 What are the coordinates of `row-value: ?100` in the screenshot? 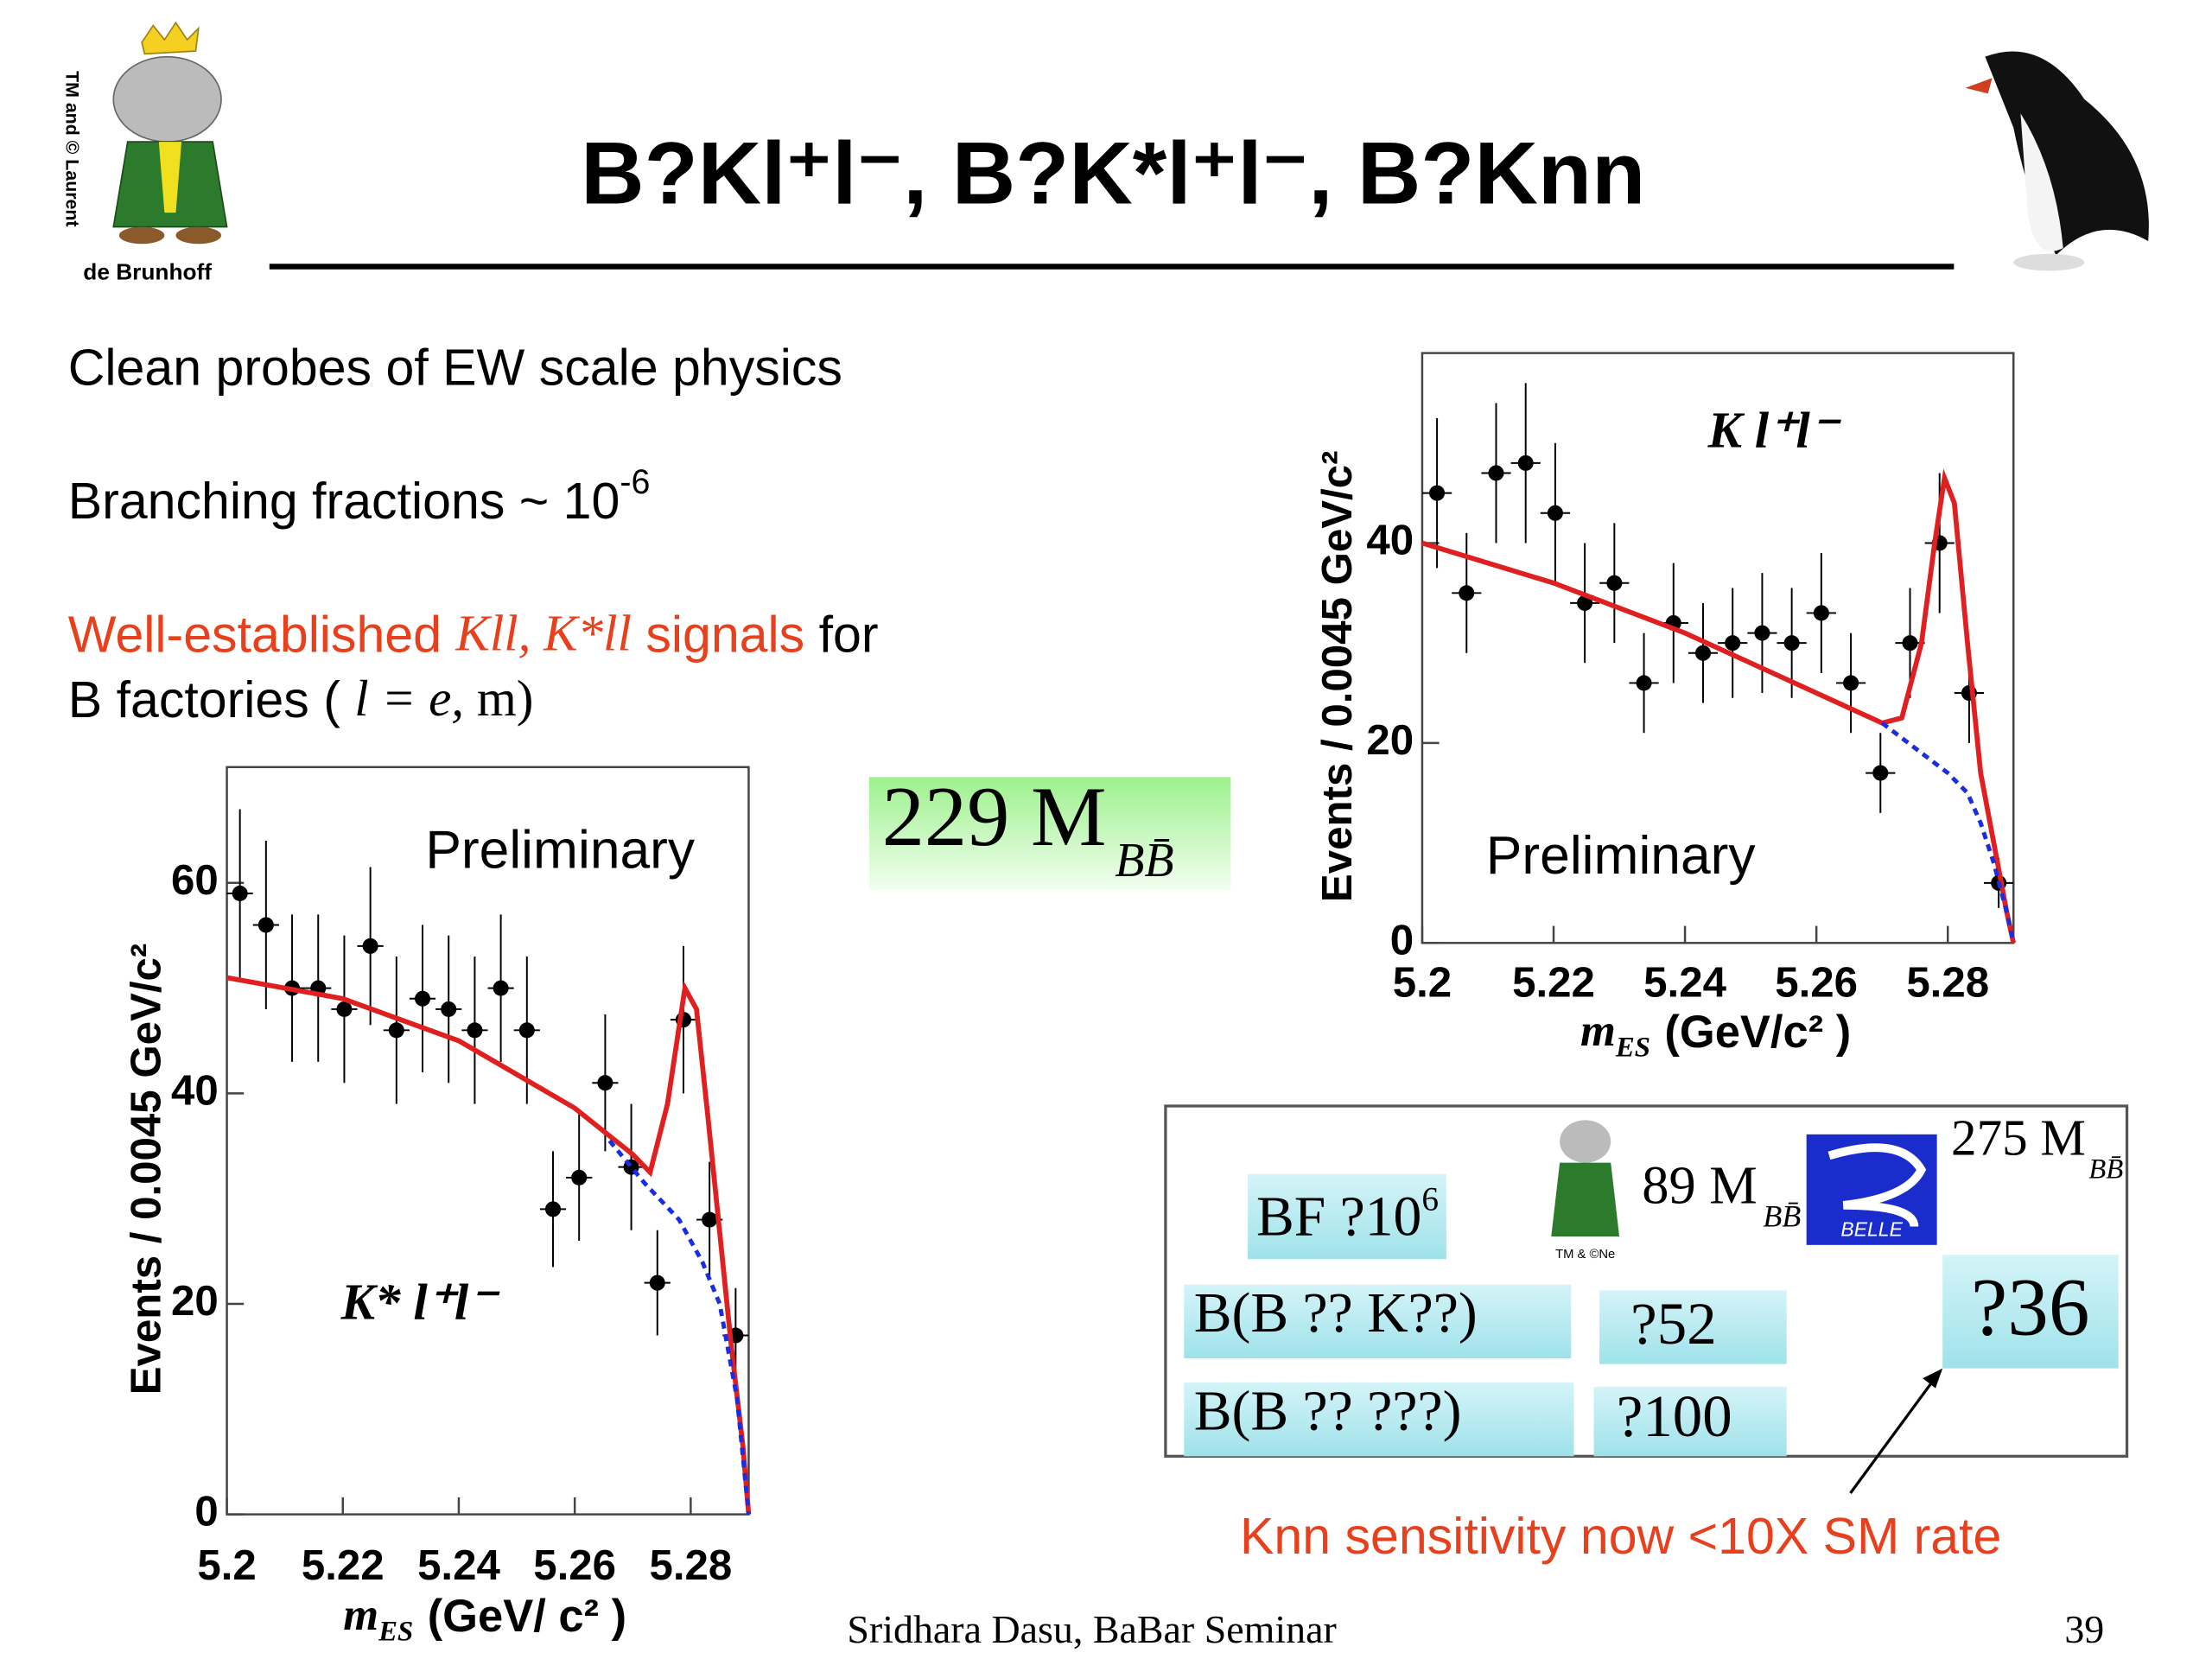 It's located at (1674, 1416).